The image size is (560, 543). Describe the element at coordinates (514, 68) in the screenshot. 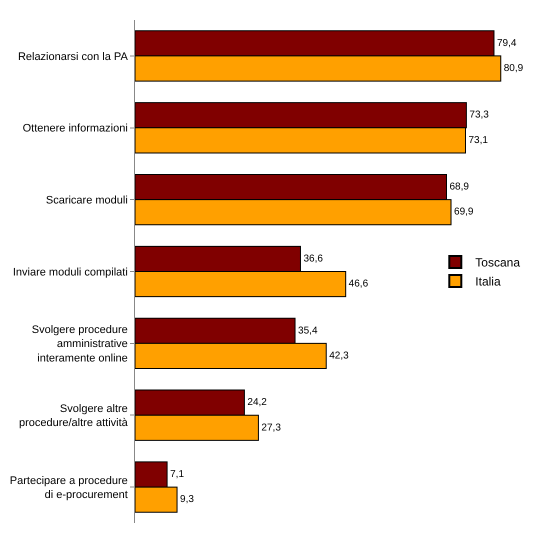

I see `data-label: 80,9` at that location.